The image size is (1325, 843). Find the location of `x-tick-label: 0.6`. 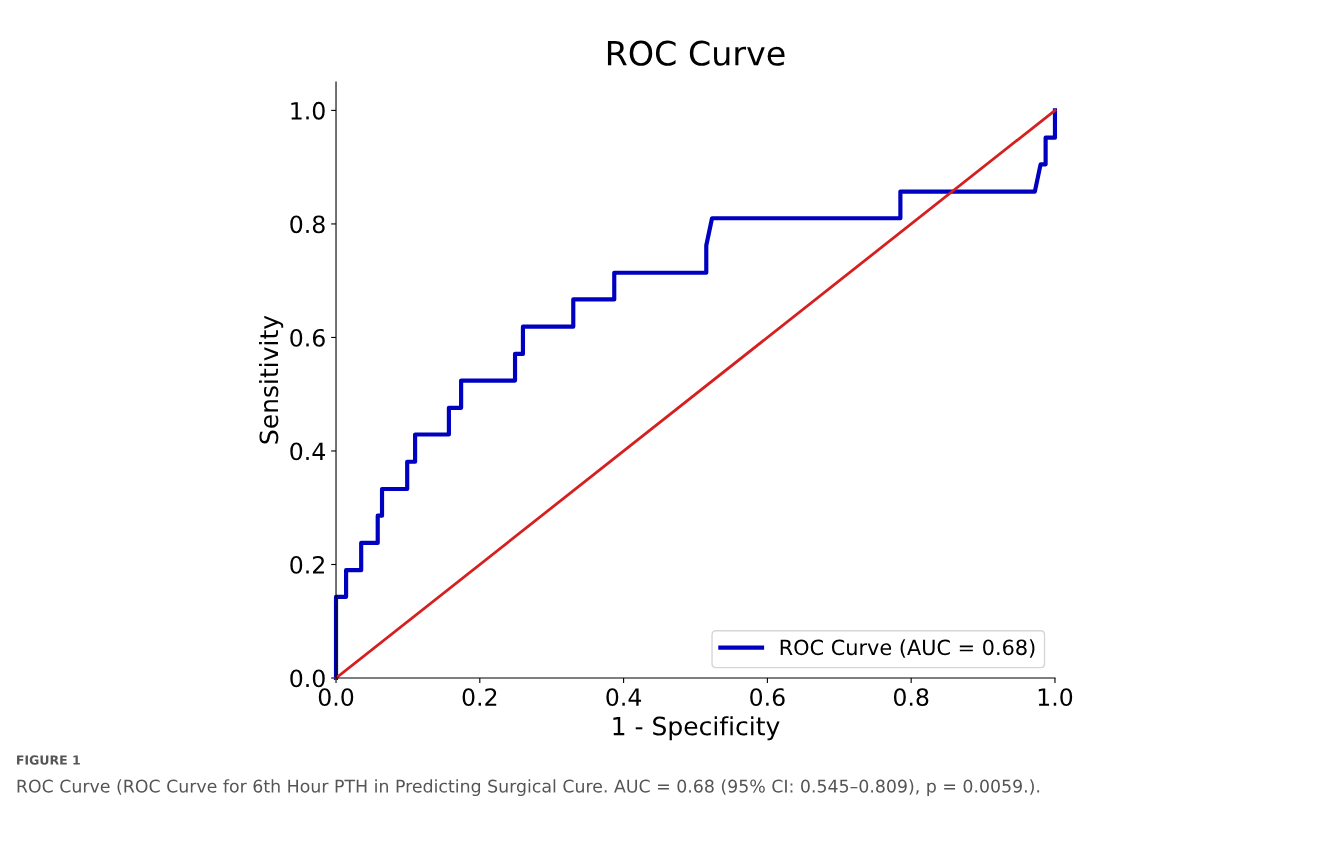

x-tick-label: 0.6 is located at coordinates (767, 697).